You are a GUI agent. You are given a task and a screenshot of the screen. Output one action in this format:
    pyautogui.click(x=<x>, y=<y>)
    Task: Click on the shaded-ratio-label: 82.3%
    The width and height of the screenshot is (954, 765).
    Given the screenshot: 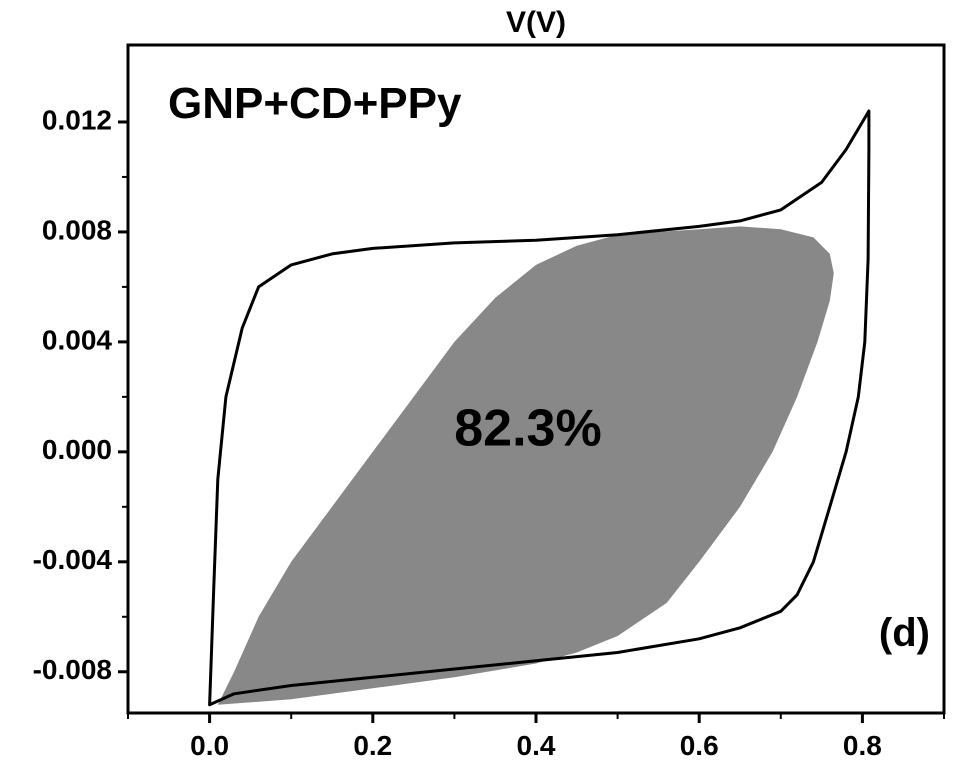 What is the action you would take?
    pyautogui.click(x=527, y=429)
    